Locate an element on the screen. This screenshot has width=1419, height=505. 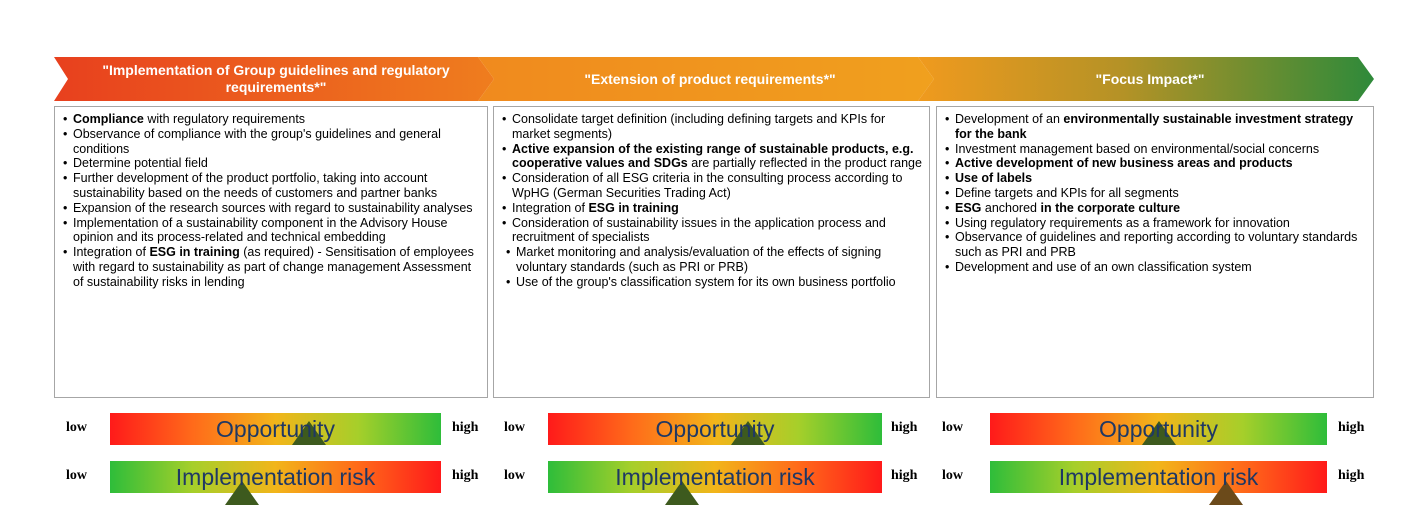
risk-bar-3: Implementation risk is located at coordinates (1158, 483).